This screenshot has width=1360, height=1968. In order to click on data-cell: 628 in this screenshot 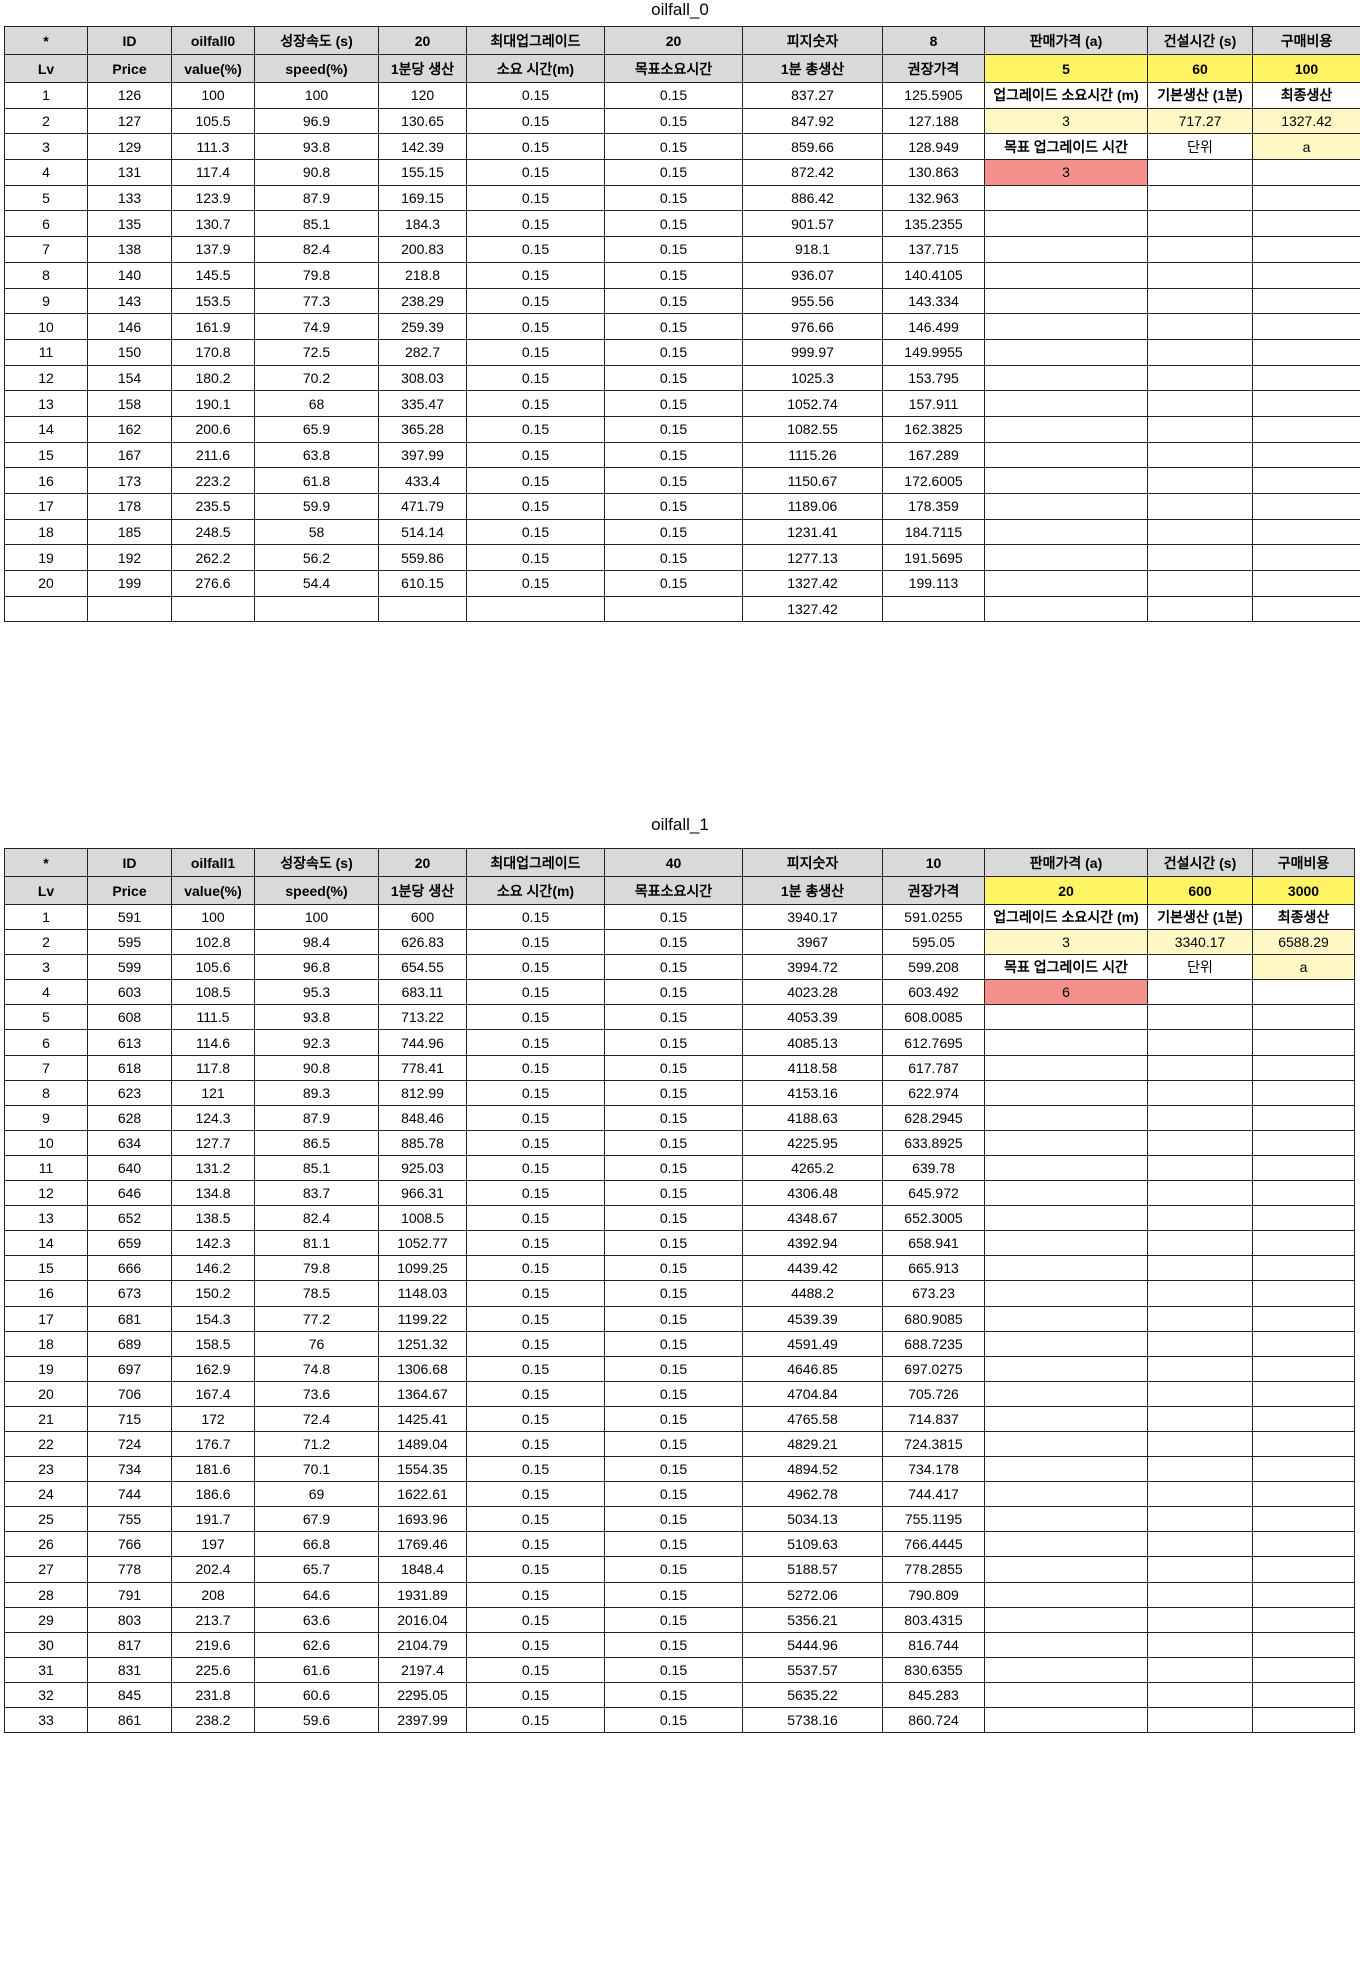, I will do `click(129, 1117)`.